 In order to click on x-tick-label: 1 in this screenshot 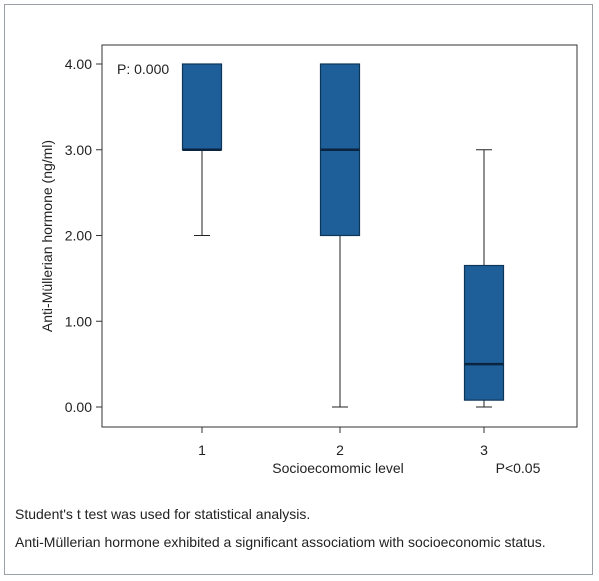, I will do `click(202, 450)`.